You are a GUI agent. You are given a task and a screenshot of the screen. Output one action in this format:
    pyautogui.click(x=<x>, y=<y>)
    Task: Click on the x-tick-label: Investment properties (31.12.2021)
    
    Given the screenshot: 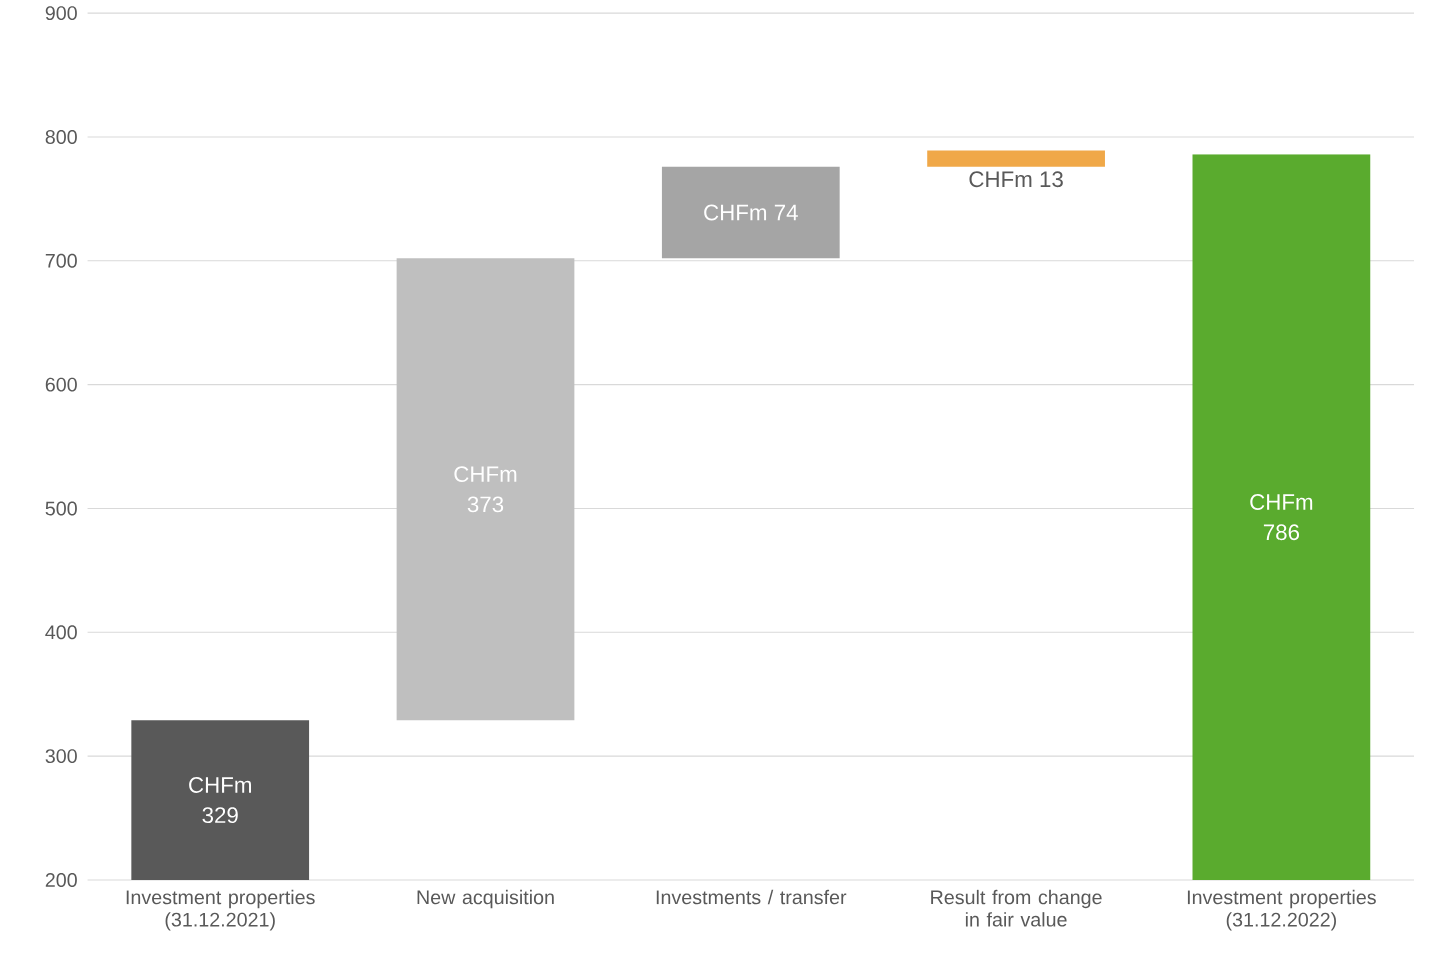 What is the action you would take?
    pyautogui.click(x=220, y=910)
    